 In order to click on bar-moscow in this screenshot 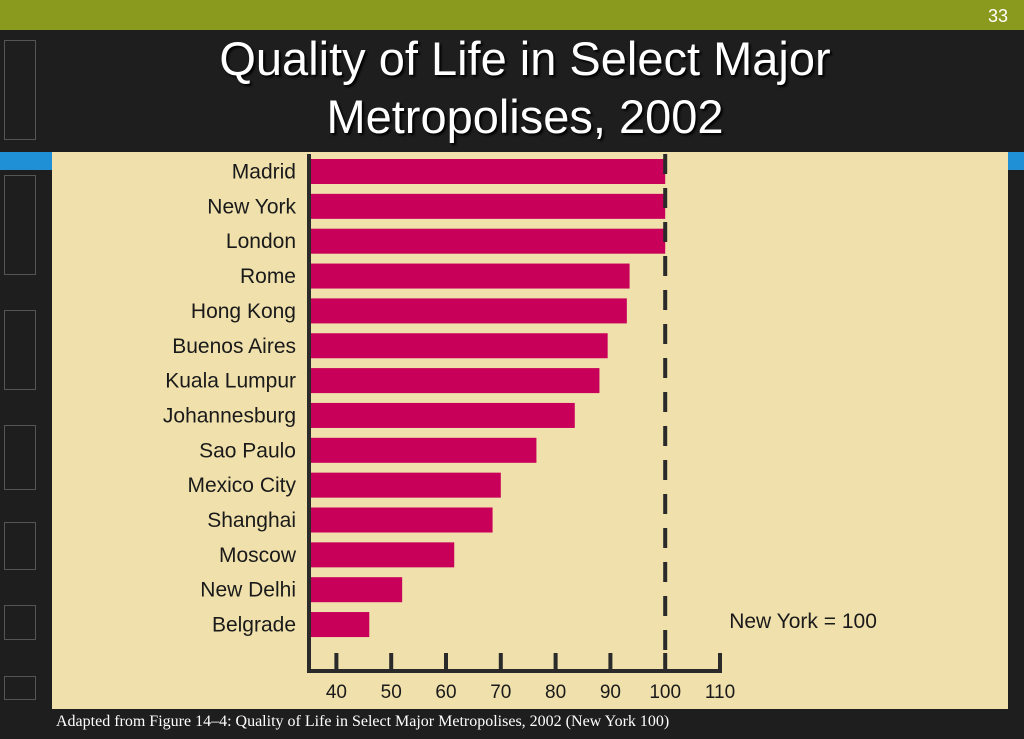, I will do `click(382, 555)`.